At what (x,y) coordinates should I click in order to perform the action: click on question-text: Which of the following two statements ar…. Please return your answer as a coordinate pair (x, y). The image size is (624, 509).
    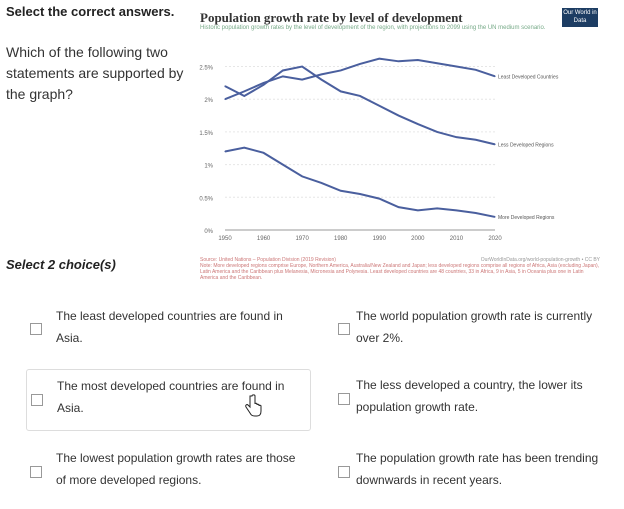
    Looking at the image, I should click on (95, 73).